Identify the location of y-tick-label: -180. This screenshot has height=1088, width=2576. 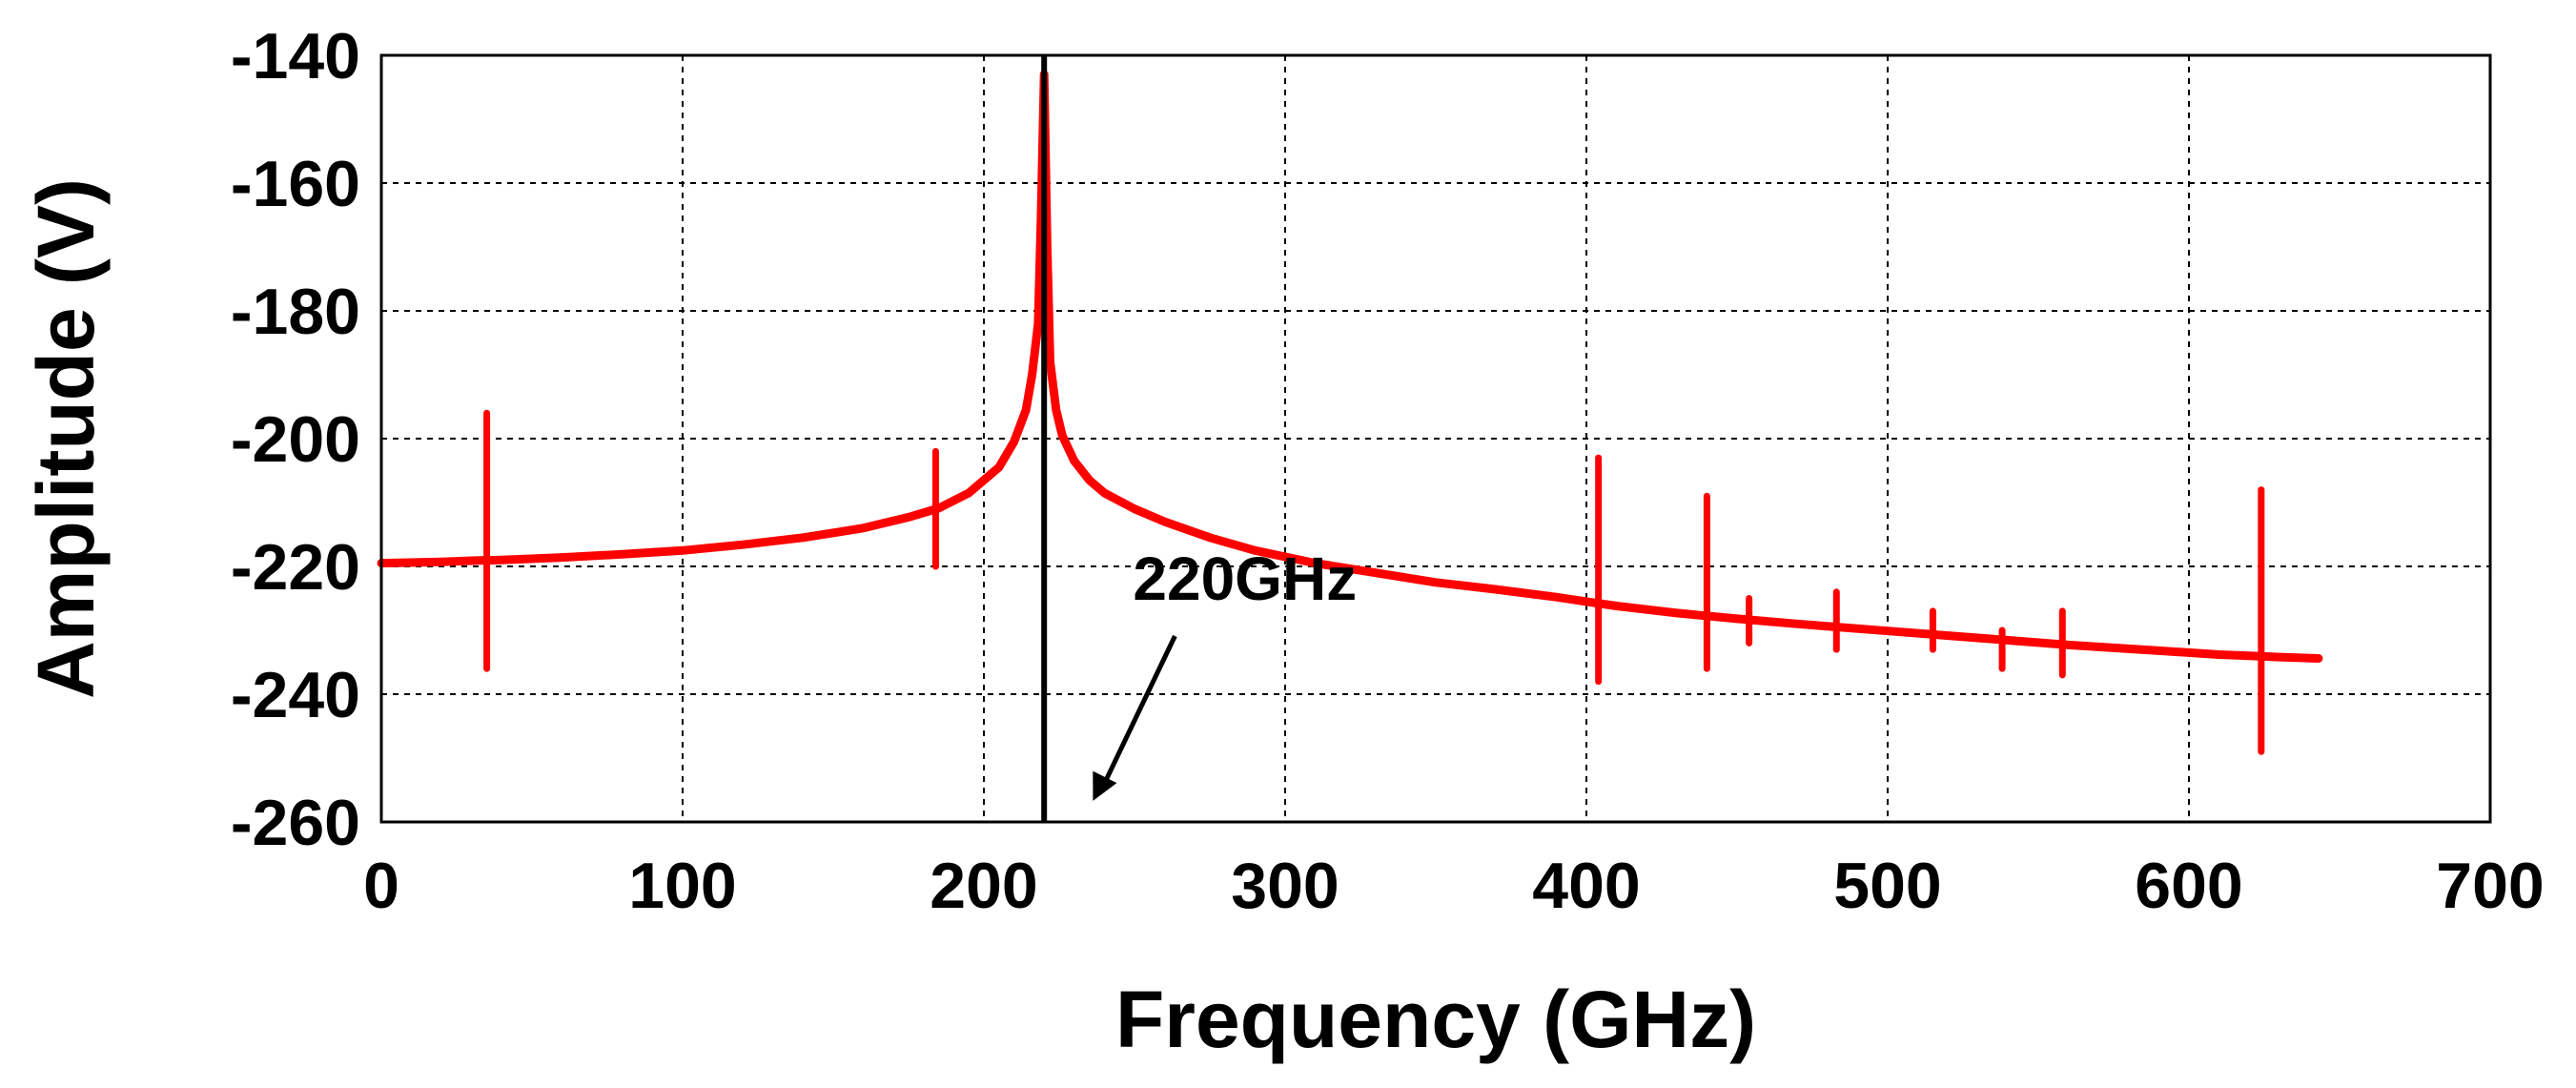
(295, 312).